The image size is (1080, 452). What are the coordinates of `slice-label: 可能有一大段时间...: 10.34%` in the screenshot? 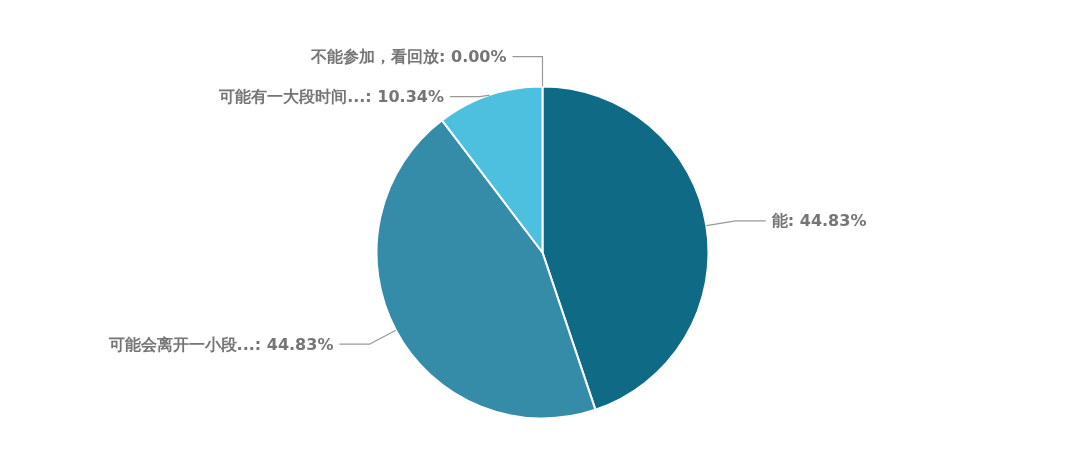 It's located at (331, 97).